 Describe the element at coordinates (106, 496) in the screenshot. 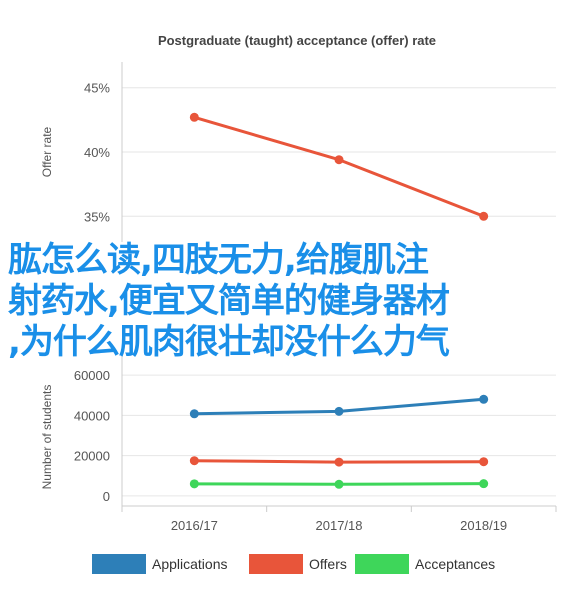

I see `y-tick-label: 0` at that location.